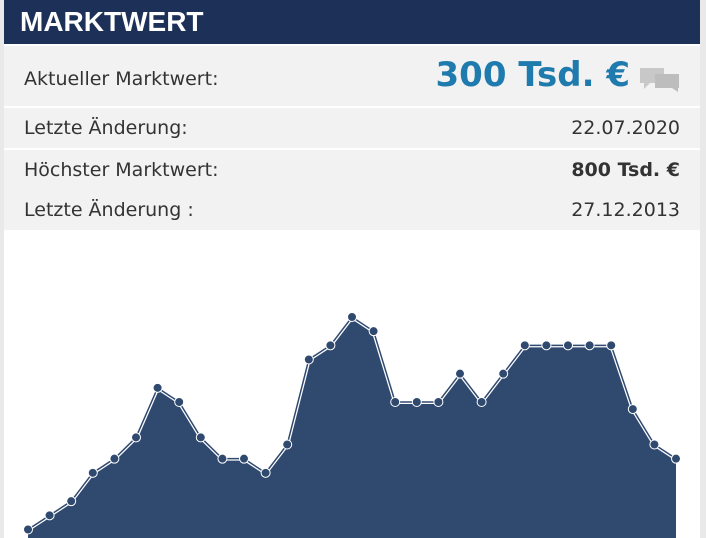 This screenshot has width=706, height=538. Describe the element at coordinates (106, 128) in the screenshot. I see `label: Letzte Änderung:` at that location.